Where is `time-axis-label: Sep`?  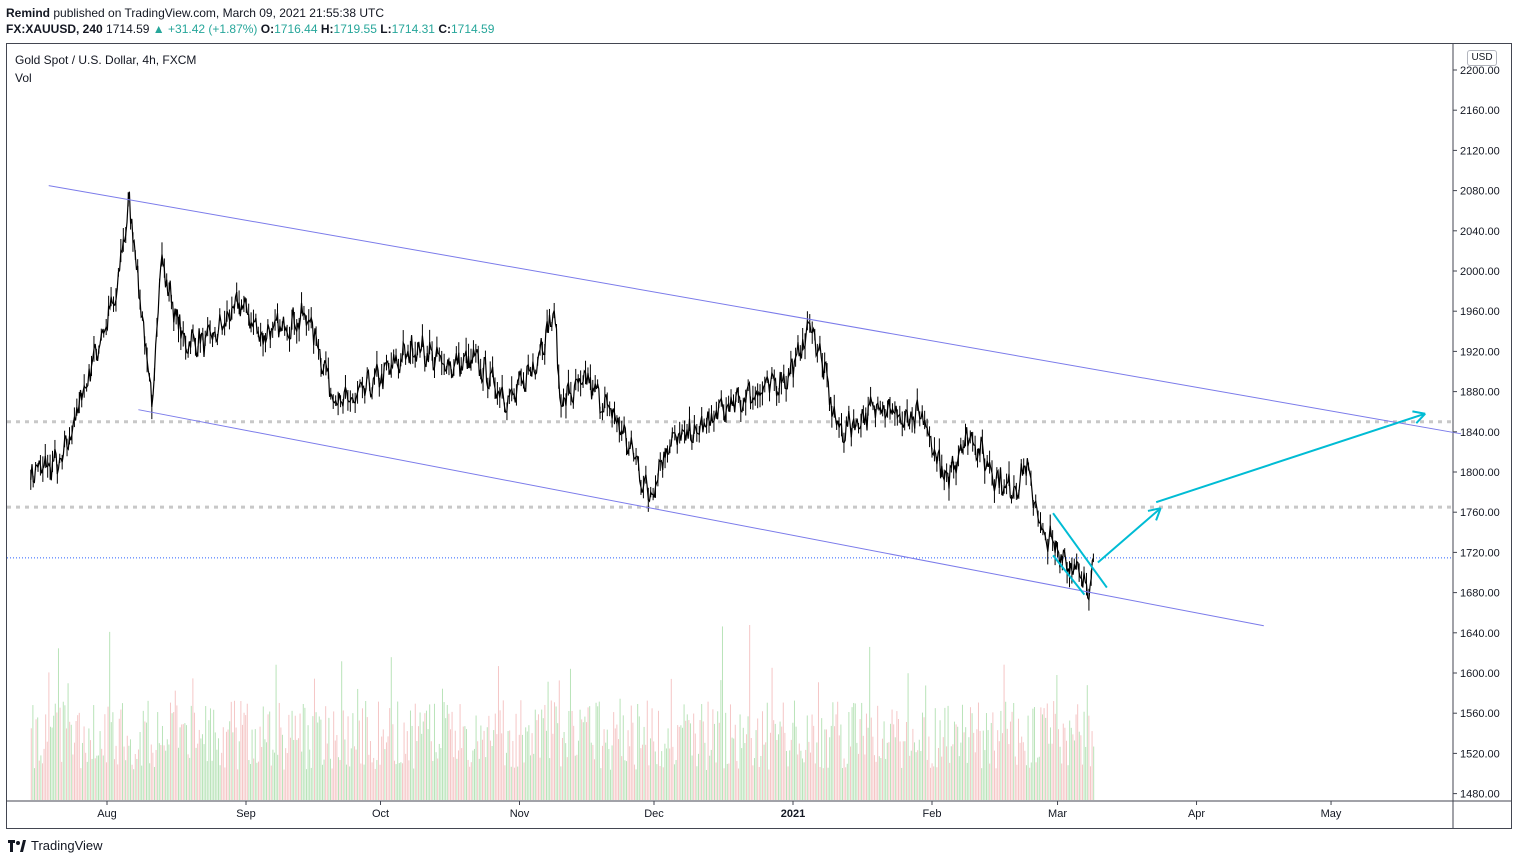
time-axis-label: Sep is located at coordinates (246, 814).